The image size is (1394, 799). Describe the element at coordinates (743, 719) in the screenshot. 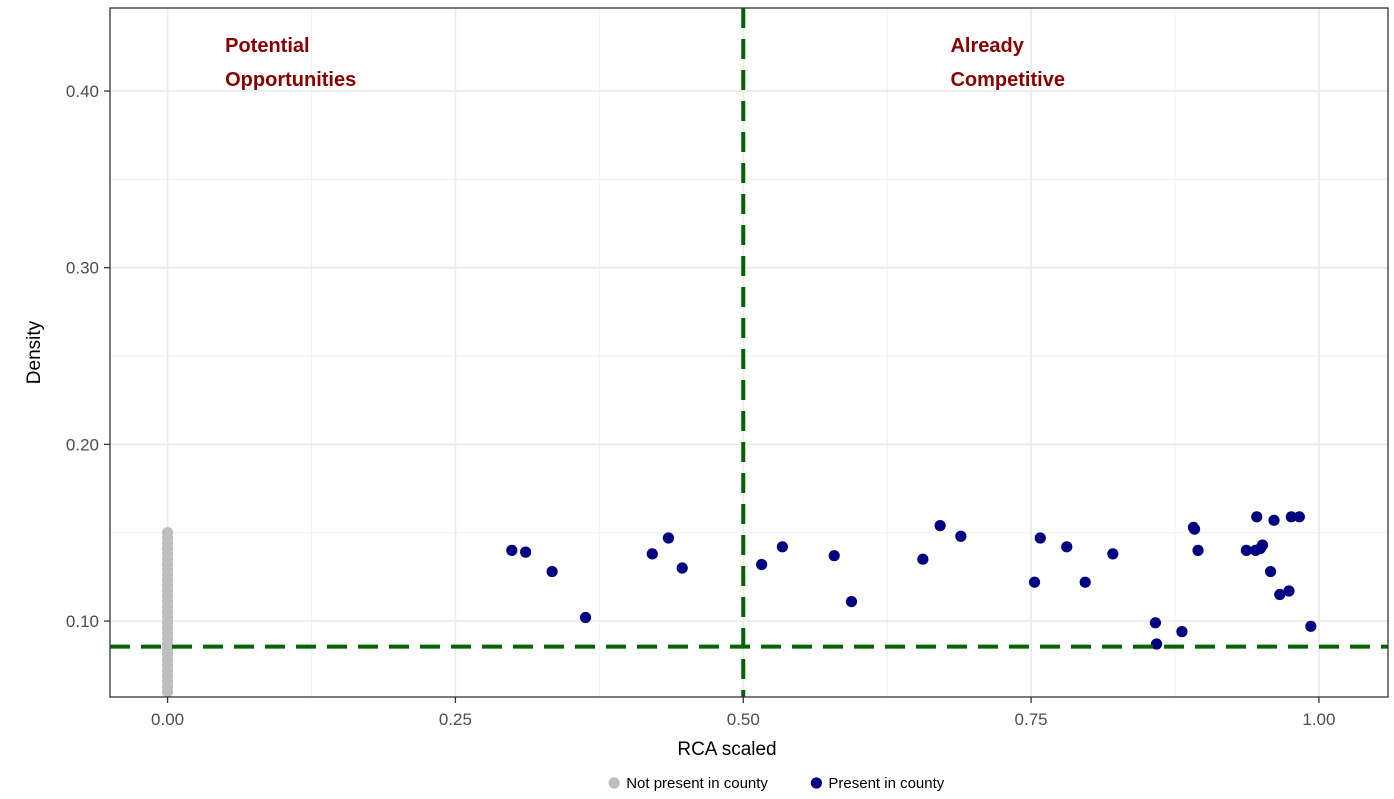

I see `x-tick-label: 0.50` at that location.